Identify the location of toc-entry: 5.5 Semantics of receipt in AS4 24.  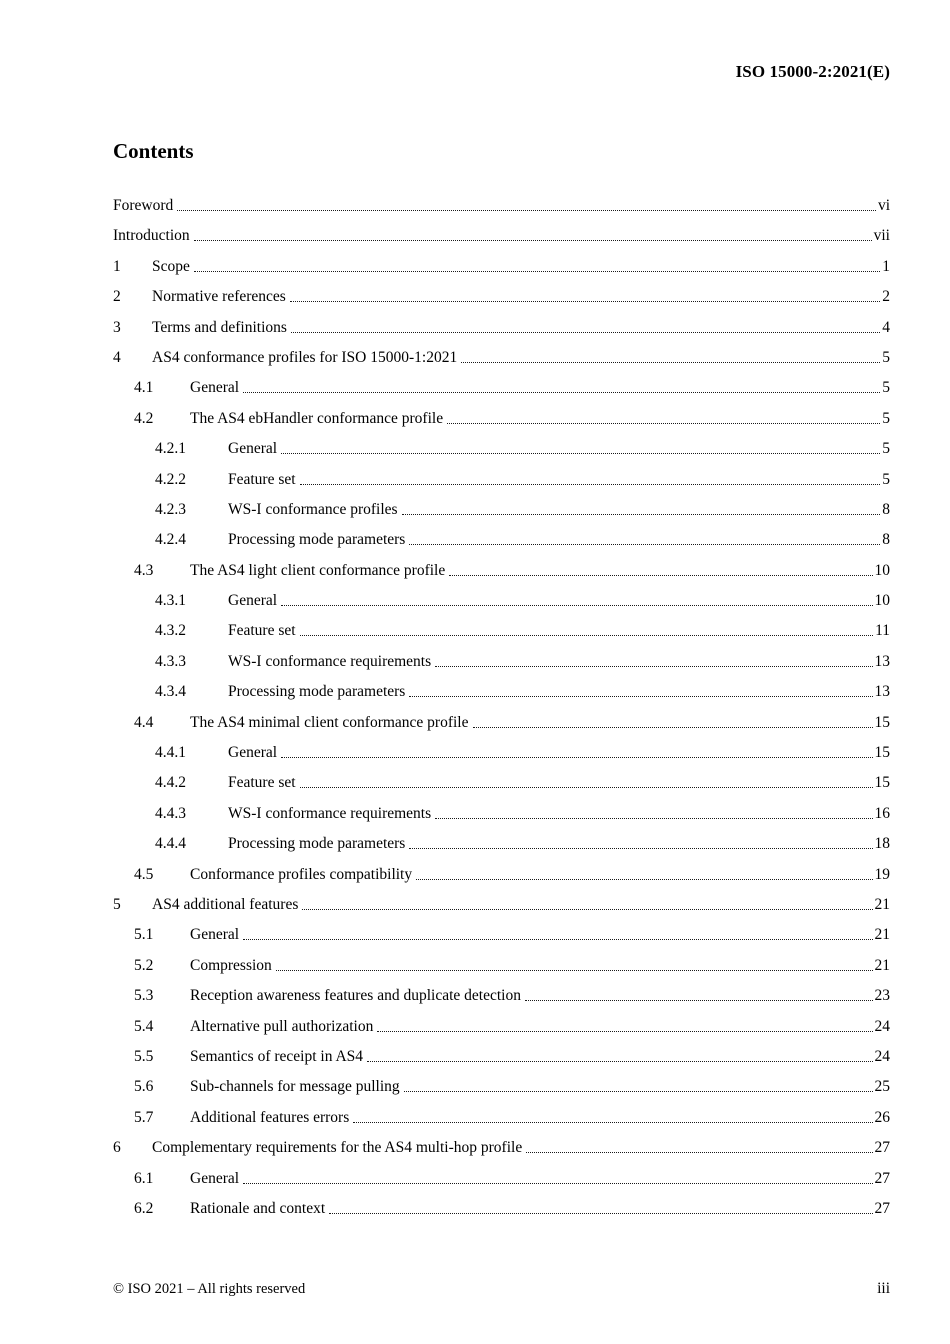
(501, 1062).